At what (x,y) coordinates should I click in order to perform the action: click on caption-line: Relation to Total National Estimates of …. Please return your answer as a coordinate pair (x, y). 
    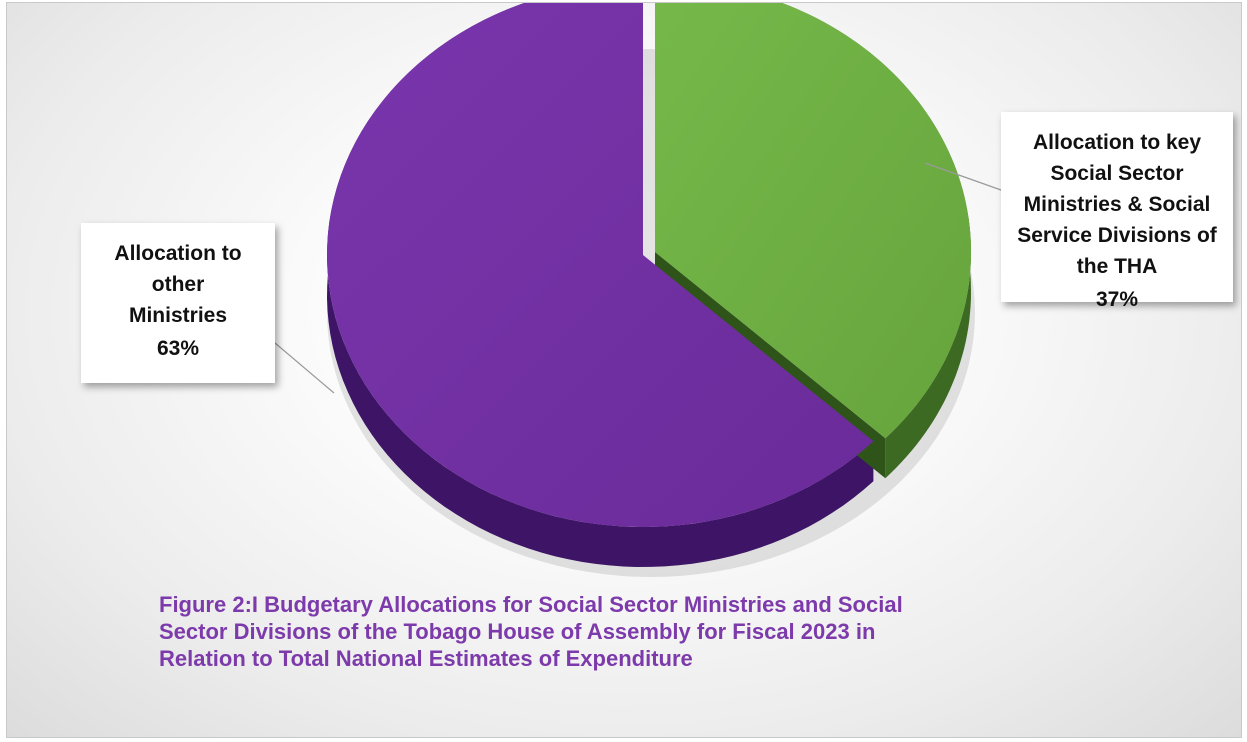
    Looking at the image, I should click on (426, 658).